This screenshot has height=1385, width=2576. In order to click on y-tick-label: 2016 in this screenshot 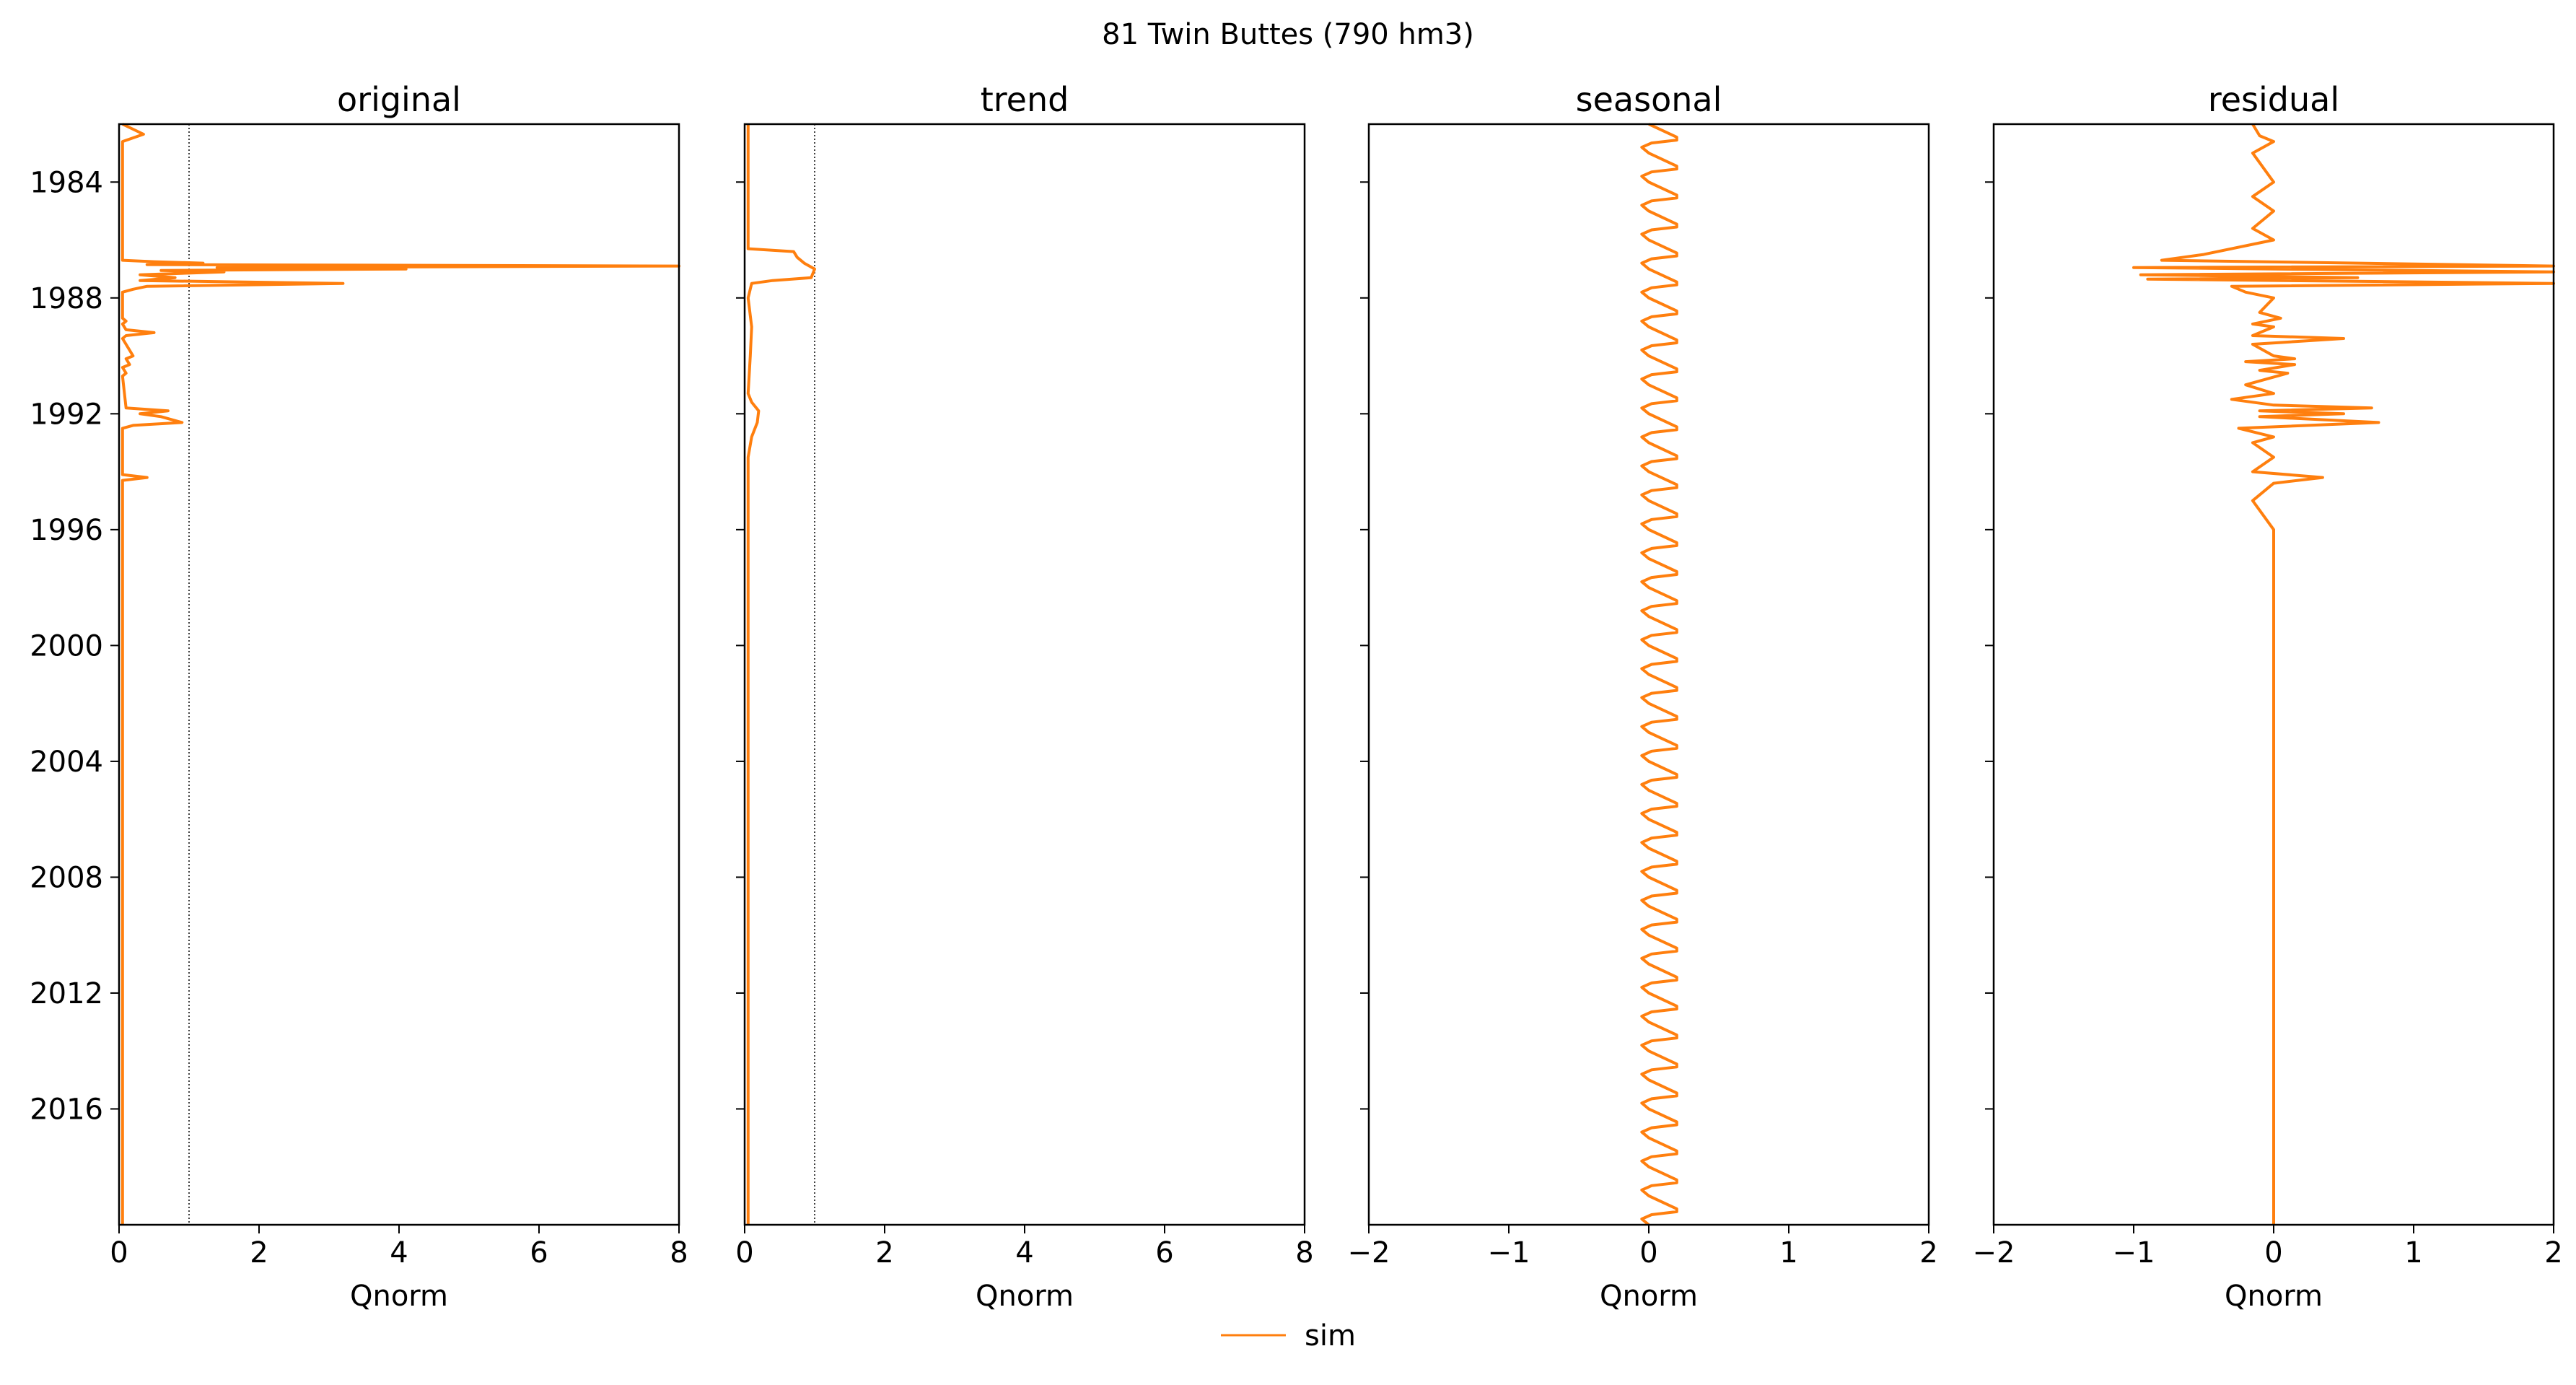, I will do `click(66, 1109)`.